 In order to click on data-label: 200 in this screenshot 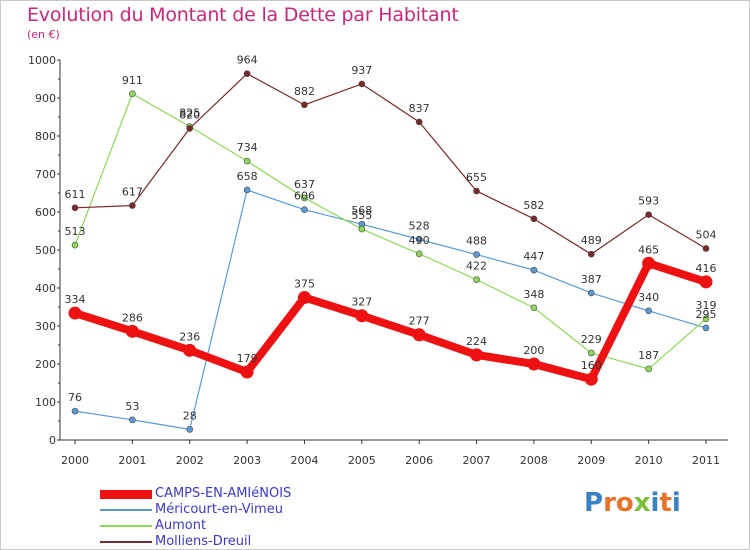, I will do `click(533, 350)`.